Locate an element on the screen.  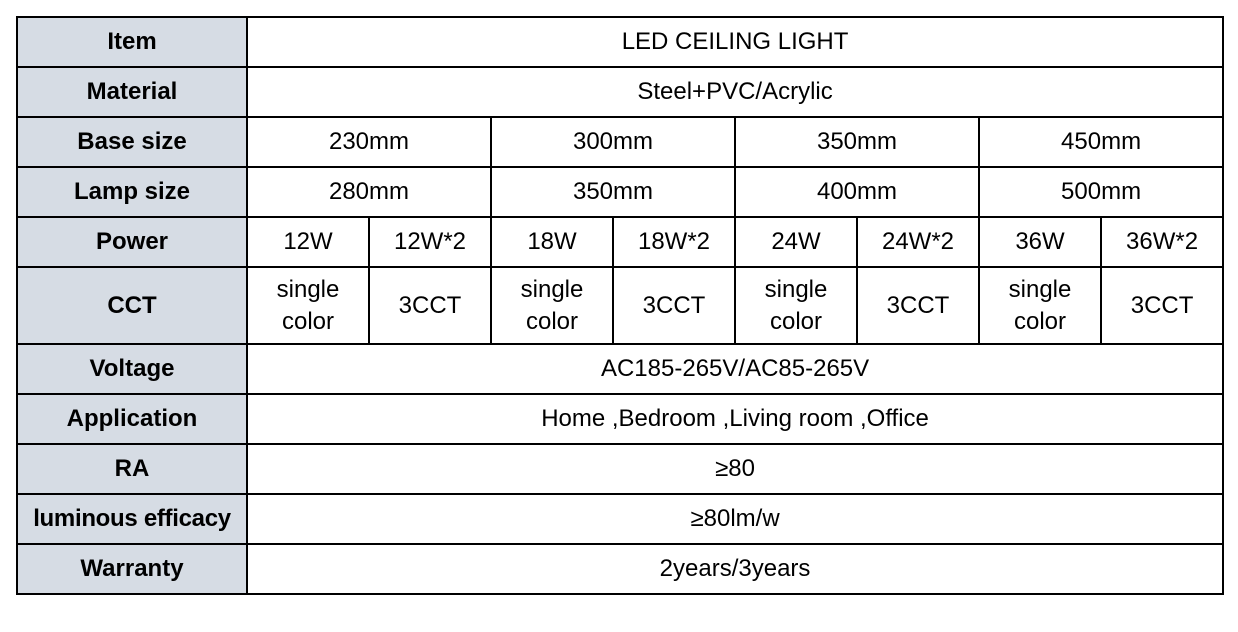
cell: 18W*2 is located at coordinates (674, 242).